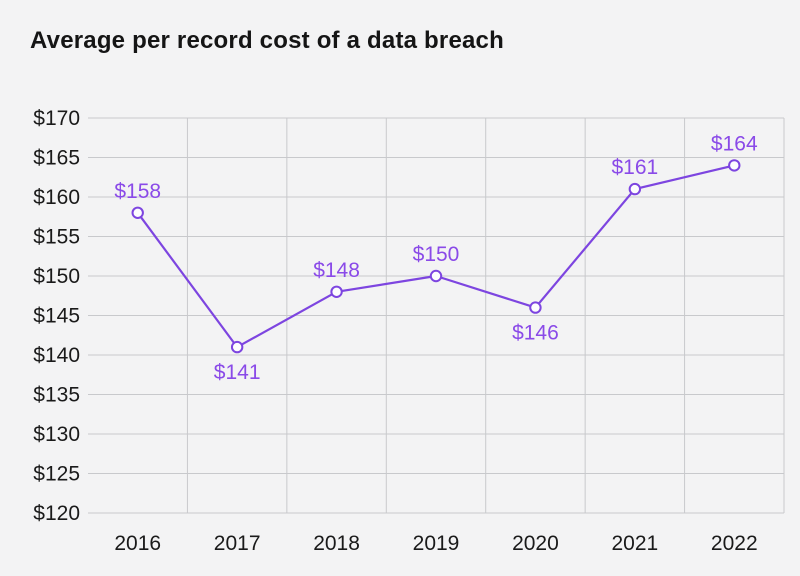 This screenshot has height=576, width=800. What do you see at coordinates (56, 513) in the screenshot?
I see `y-axis-tick-label: $120` at bounding box center [56, 513].